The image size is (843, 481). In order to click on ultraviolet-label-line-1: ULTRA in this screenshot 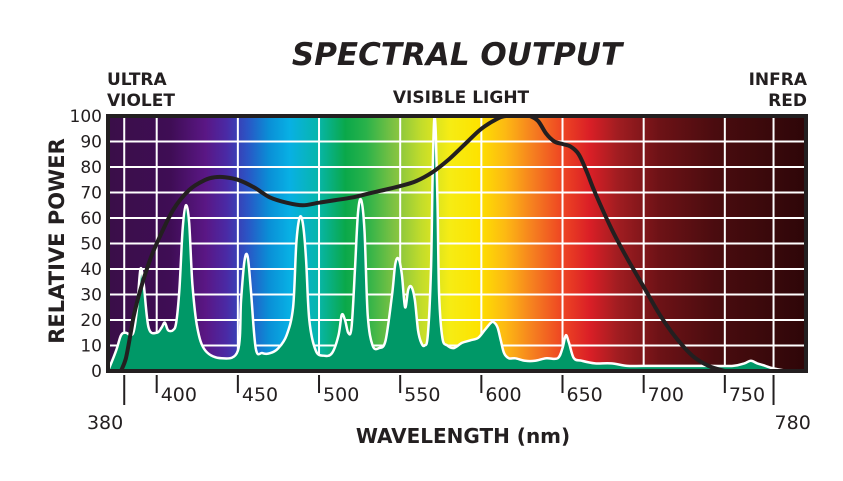, I will do `click(137, 80)`.